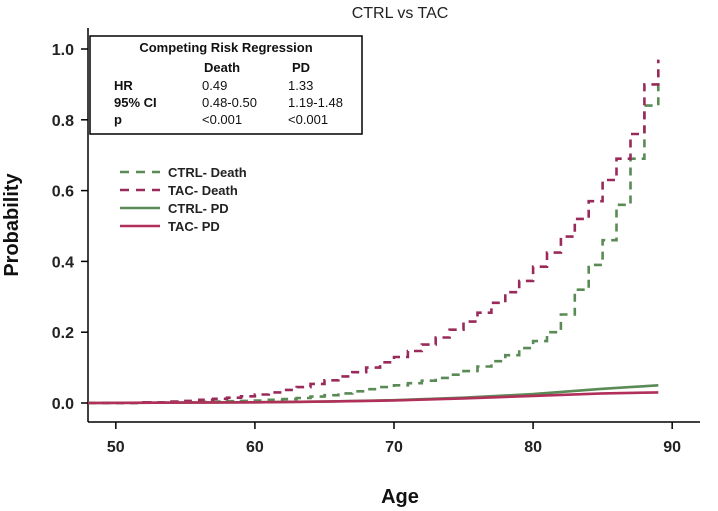  I want to click on y-tick-label: 0.8, so click(63, 121).